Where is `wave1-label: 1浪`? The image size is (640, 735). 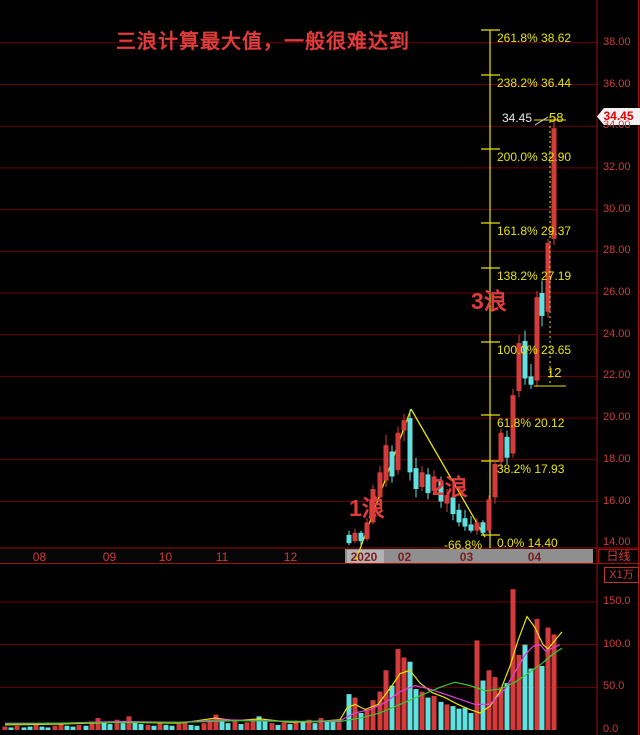 wave1-label: 1浪 is located at coordinates (367, 508).